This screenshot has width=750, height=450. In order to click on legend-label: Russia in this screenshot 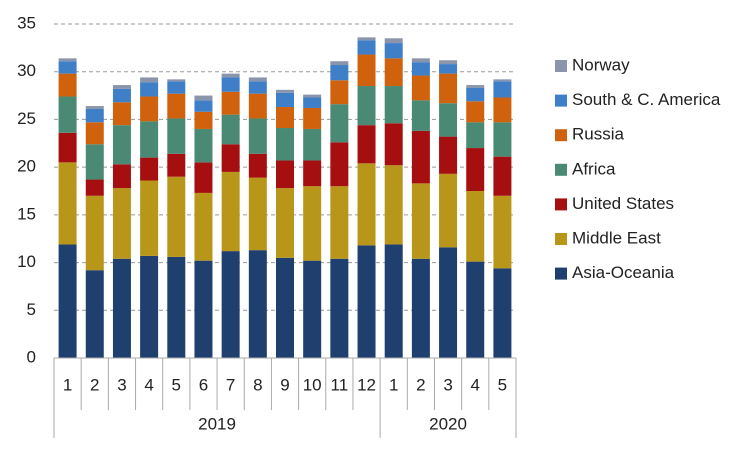, I will do `click(598, 134)`.